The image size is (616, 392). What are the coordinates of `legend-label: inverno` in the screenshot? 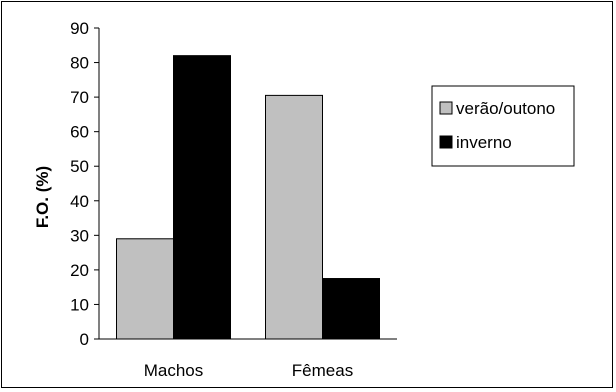 It's located at (484, 142).